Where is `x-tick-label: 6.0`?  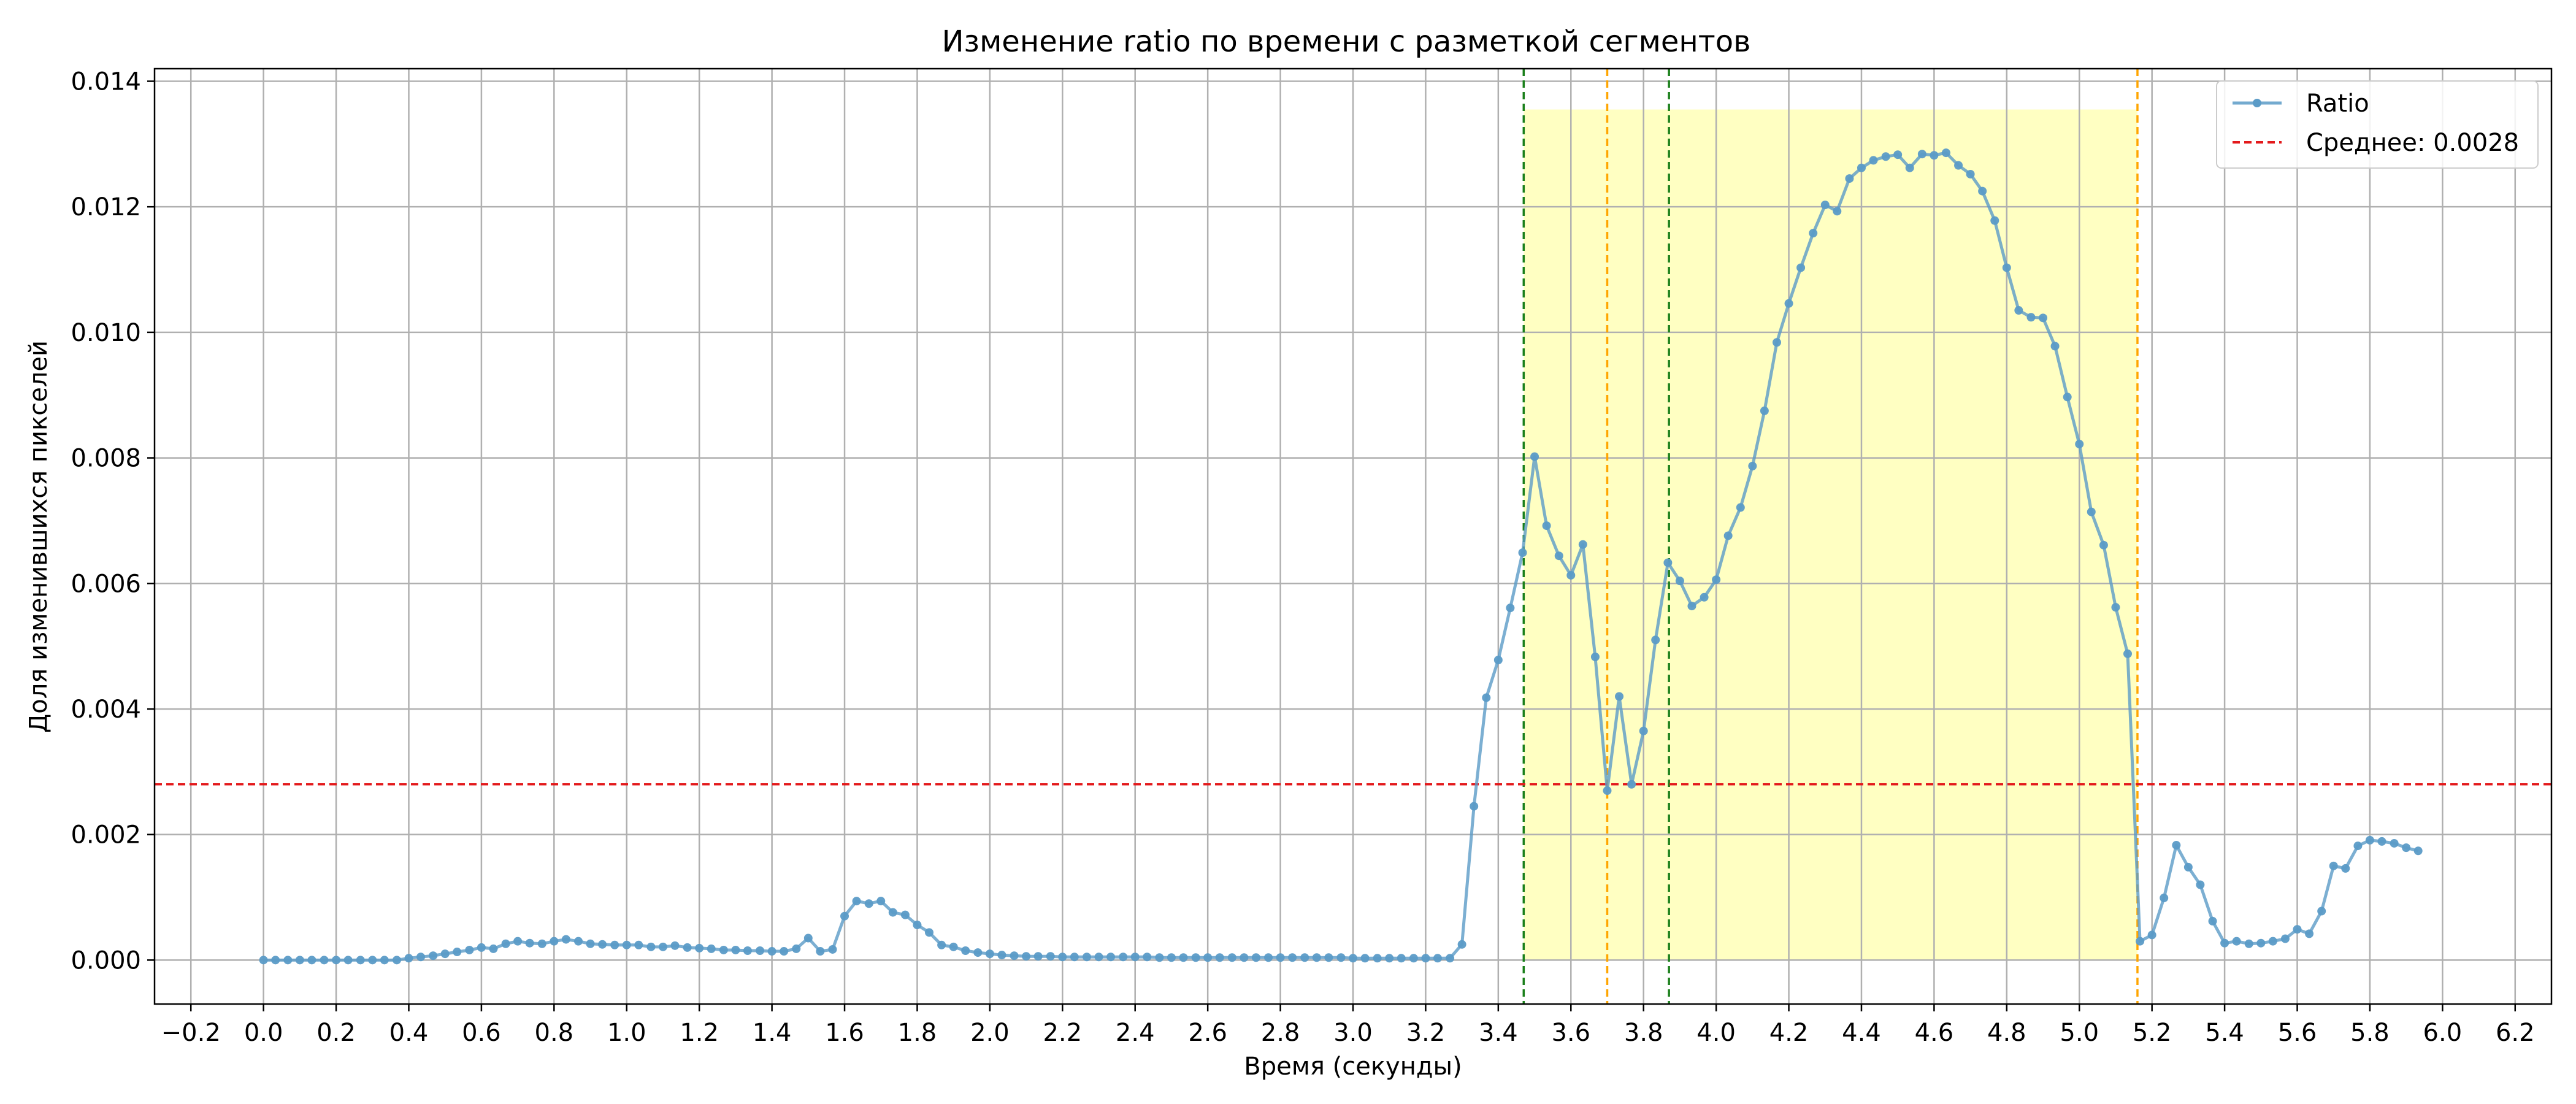
x-tick-label: 6.0 is located at coordinates (2443, 1033).